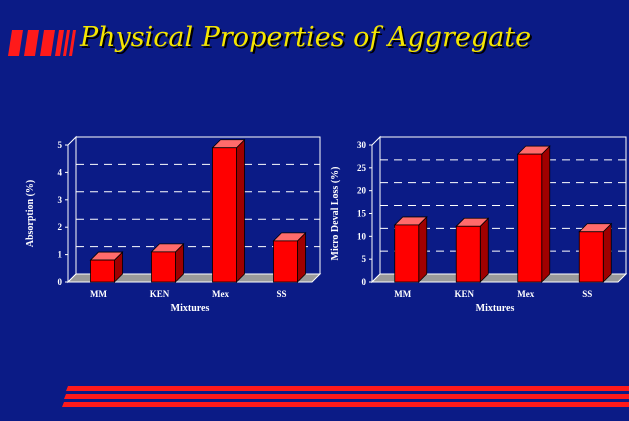 Image resolution: width=629 pixels, height=421 pixels. I want to click on slide-title: Physical Properties of Aggregate, so click(306, 37).